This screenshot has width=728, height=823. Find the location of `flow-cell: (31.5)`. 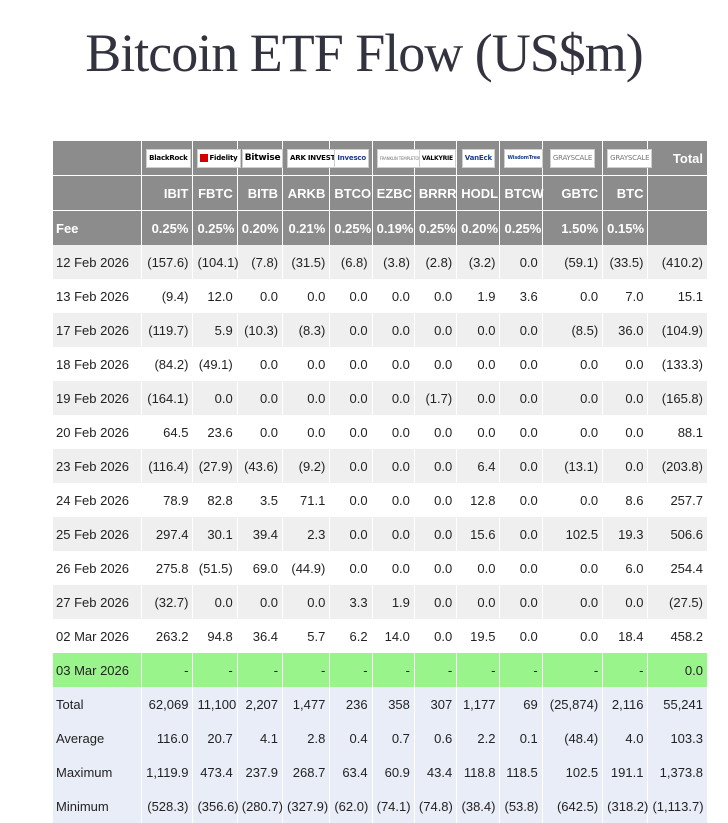

flow-cell: (31.5) is located at coordinates (306, 262).